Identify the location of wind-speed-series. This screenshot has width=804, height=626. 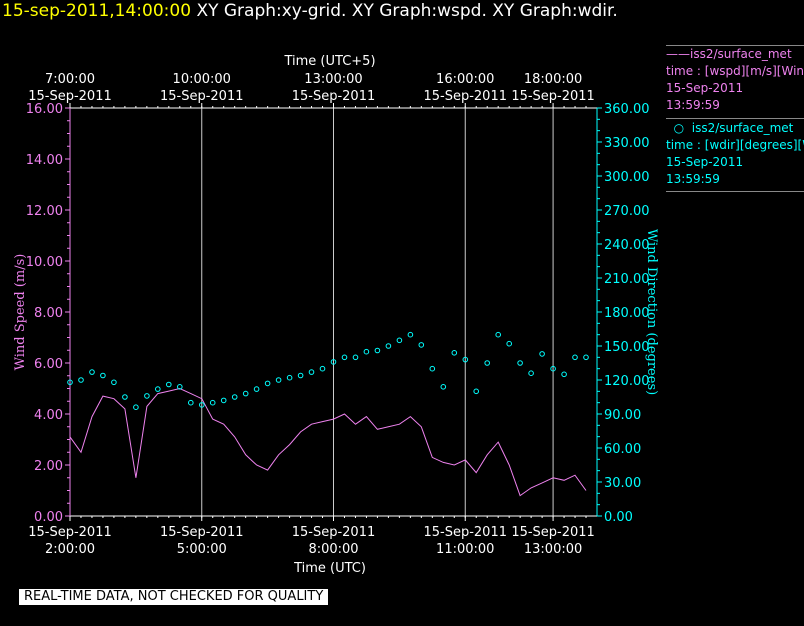
(328, 442).